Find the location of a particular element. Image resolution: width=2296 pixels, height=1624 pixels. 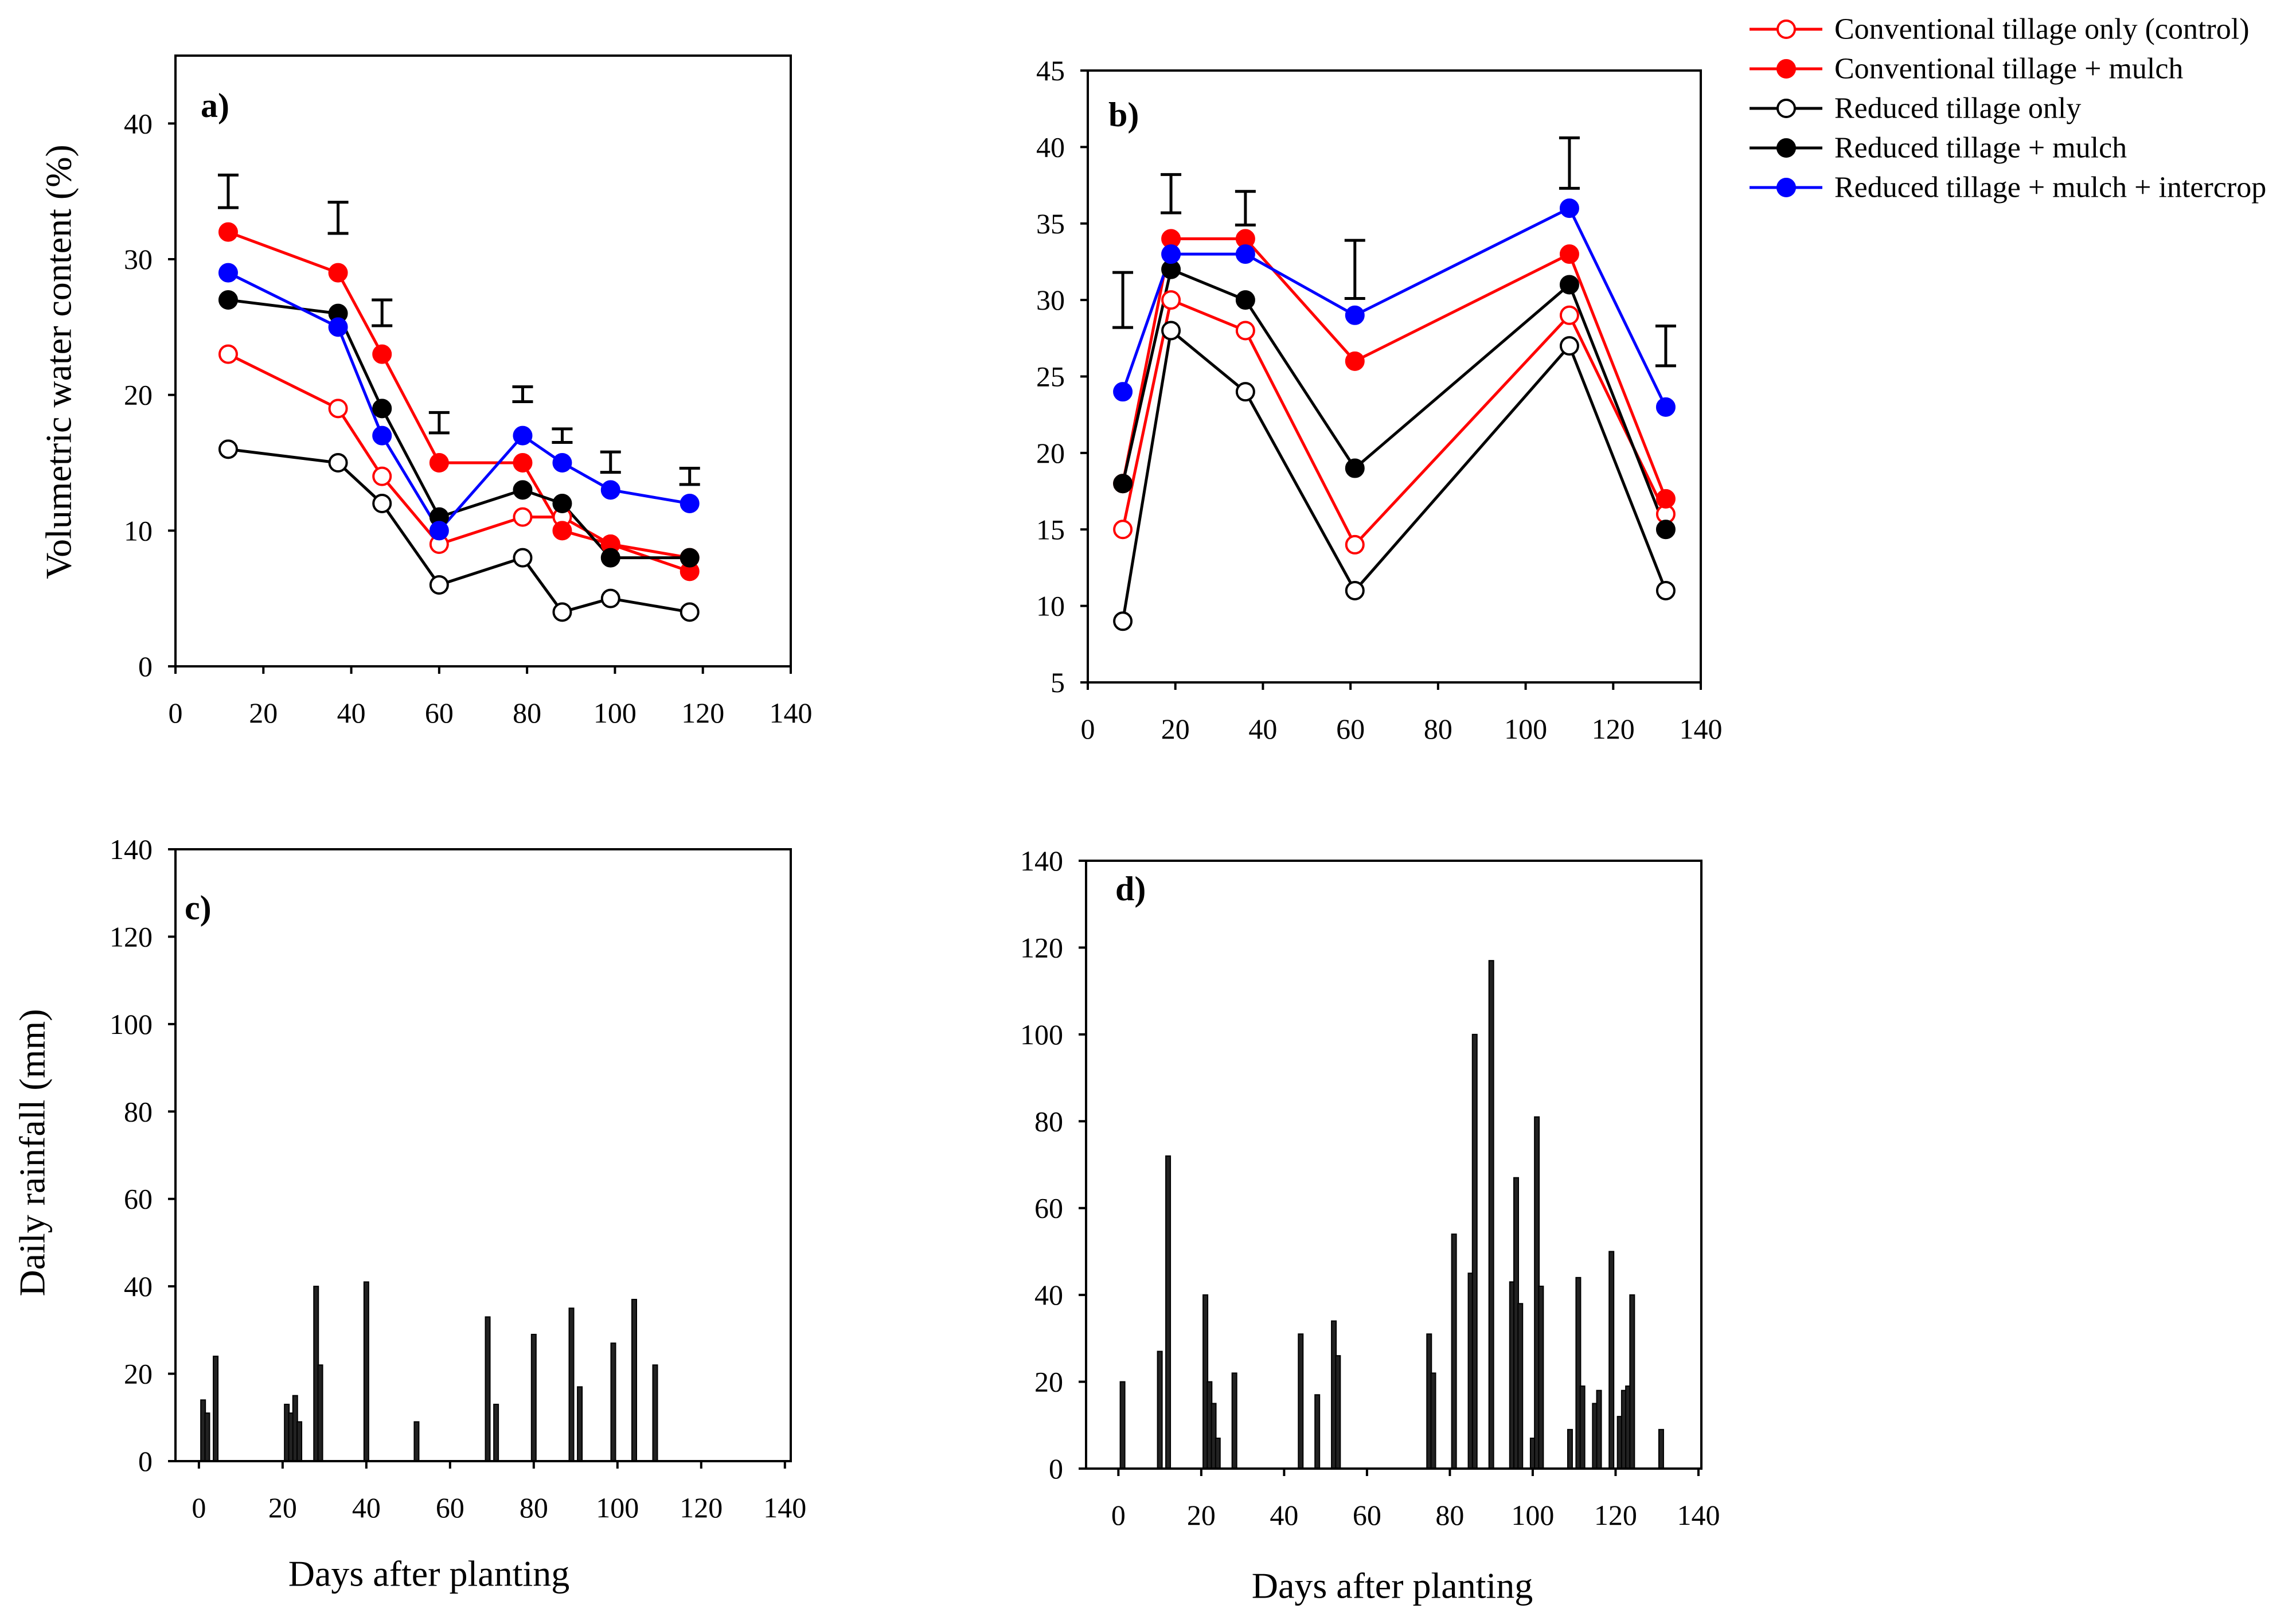

y-tick-label: 35 is located at coordinates (1050, 224).